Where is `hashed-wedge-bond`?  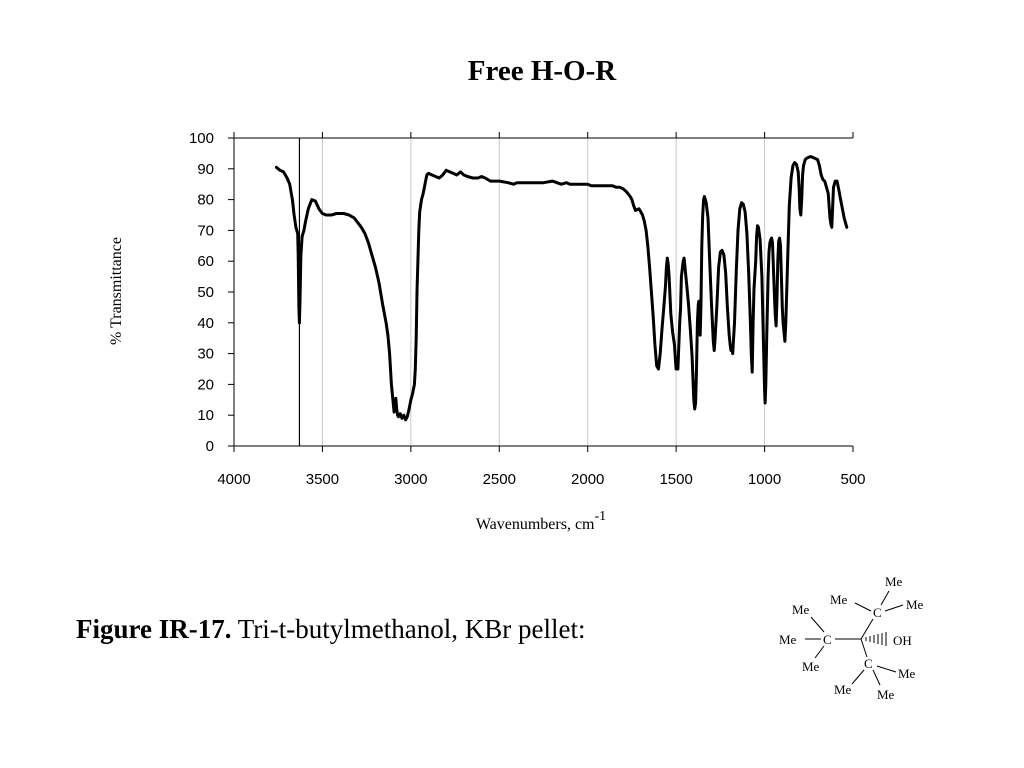
hashed-wedge-bond is located at coordinates (876, 639).